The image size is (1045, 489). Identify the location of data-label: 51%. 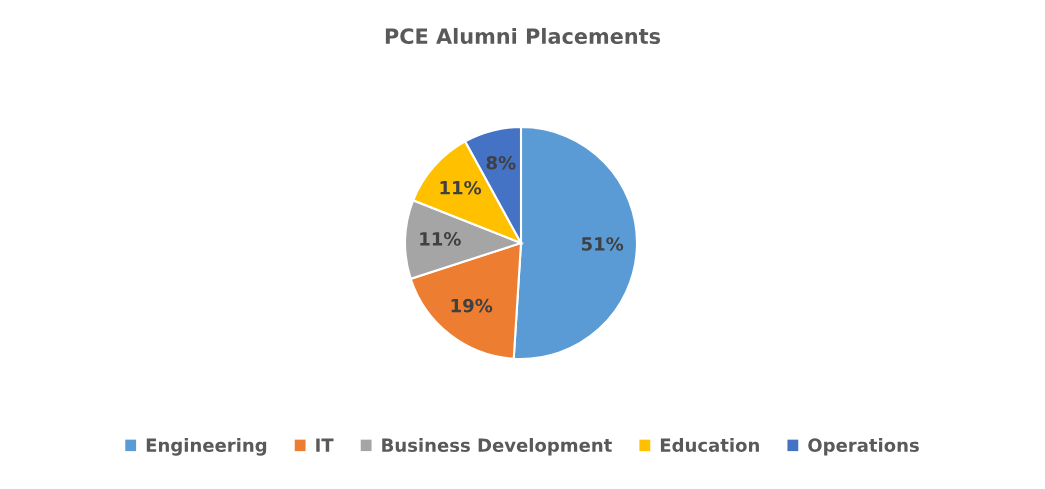
(602, 244).